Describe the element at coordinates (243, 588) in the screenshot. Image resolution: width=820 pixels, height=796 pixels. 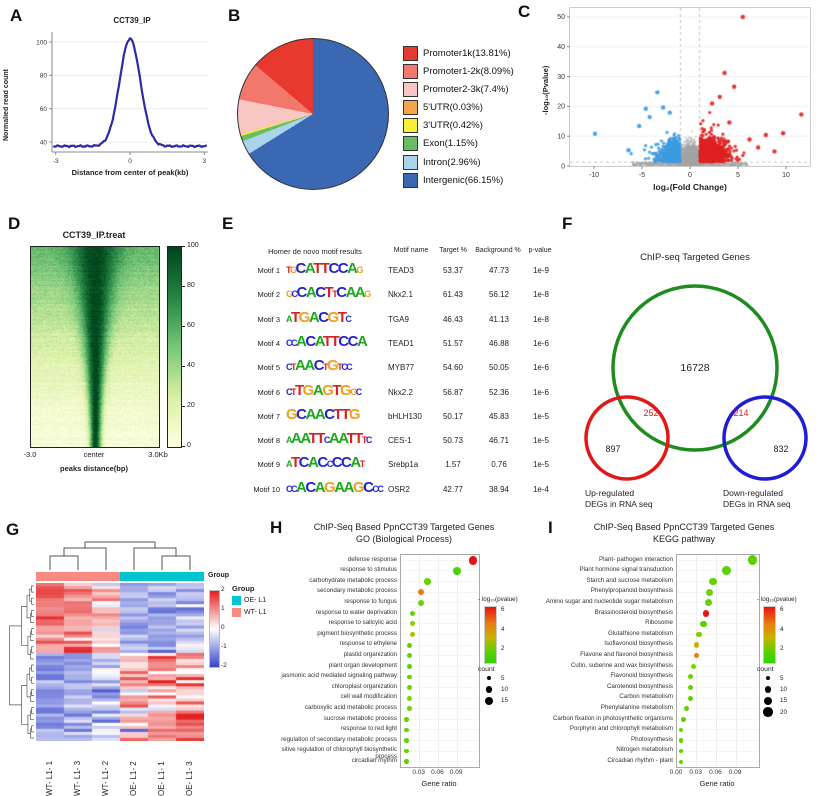
I see `group-legend-title: Group` at that location.